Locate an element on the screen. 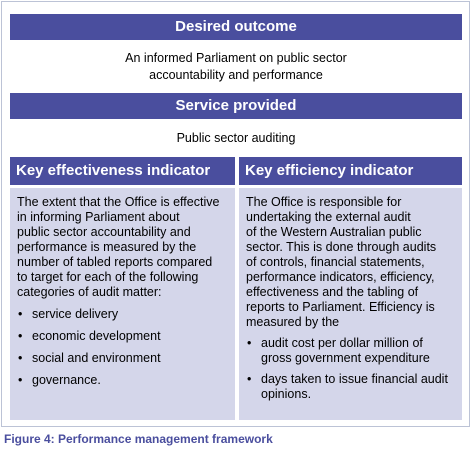  effectiveness-indicator-heading: Key effectiveness indicator is located at coordinates (122, 171).